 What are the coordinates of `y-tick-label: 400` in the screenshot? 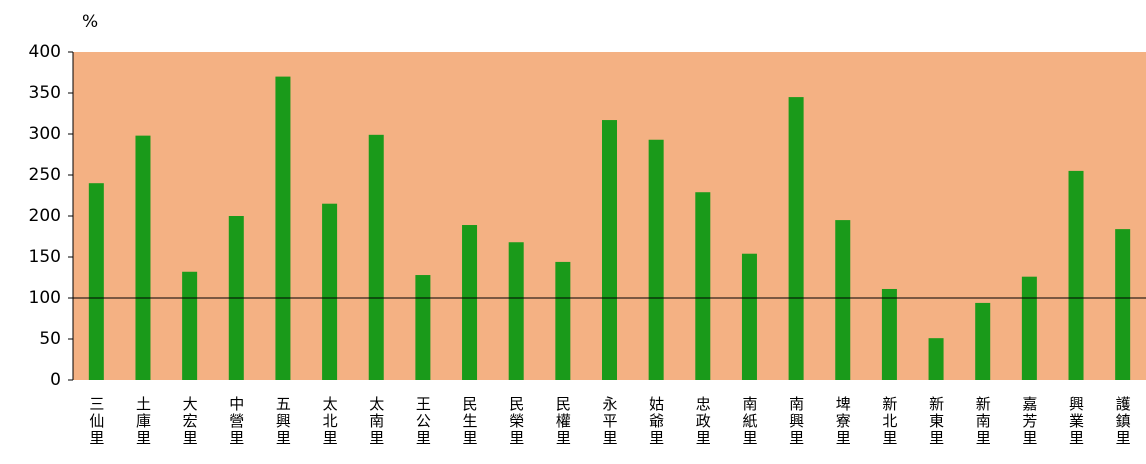 It's located at (45, 52).